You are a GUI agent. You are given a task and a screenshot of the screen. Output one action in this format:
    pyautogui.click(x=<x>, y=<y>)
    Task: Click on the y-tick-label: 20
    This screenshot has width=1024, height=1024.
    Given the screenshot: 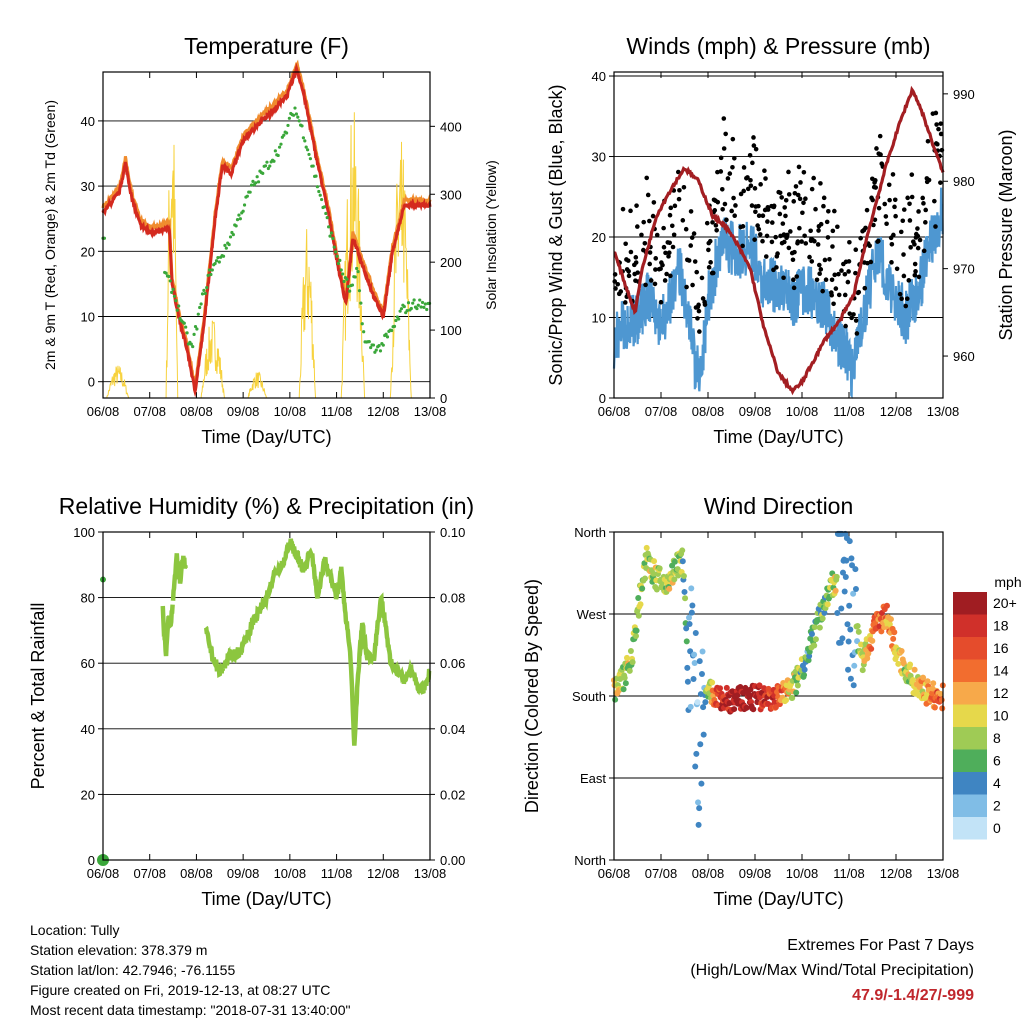 What is the action you would take?
    pyautogui.click(x=599, y=237)
    